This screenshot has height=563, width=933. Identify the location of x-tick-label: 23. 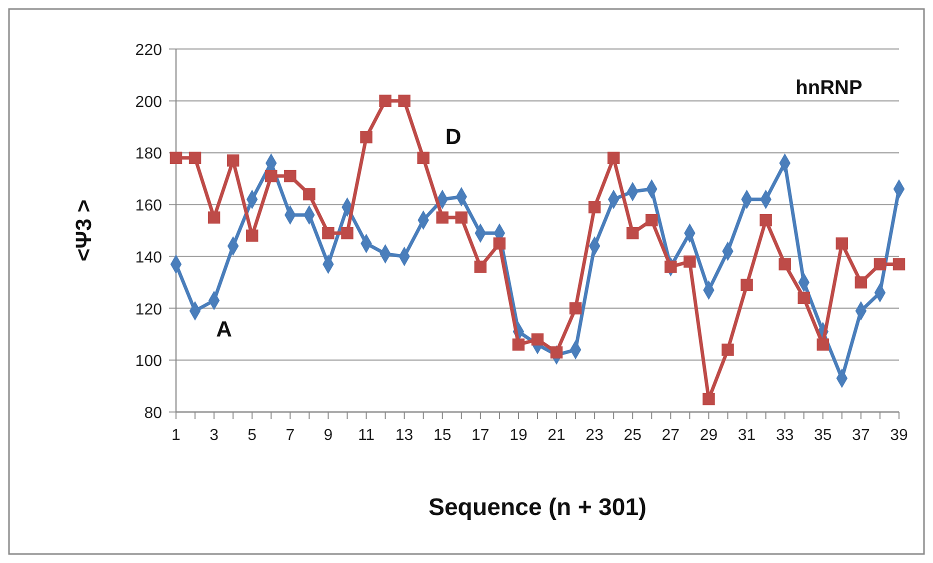
(595, 435).